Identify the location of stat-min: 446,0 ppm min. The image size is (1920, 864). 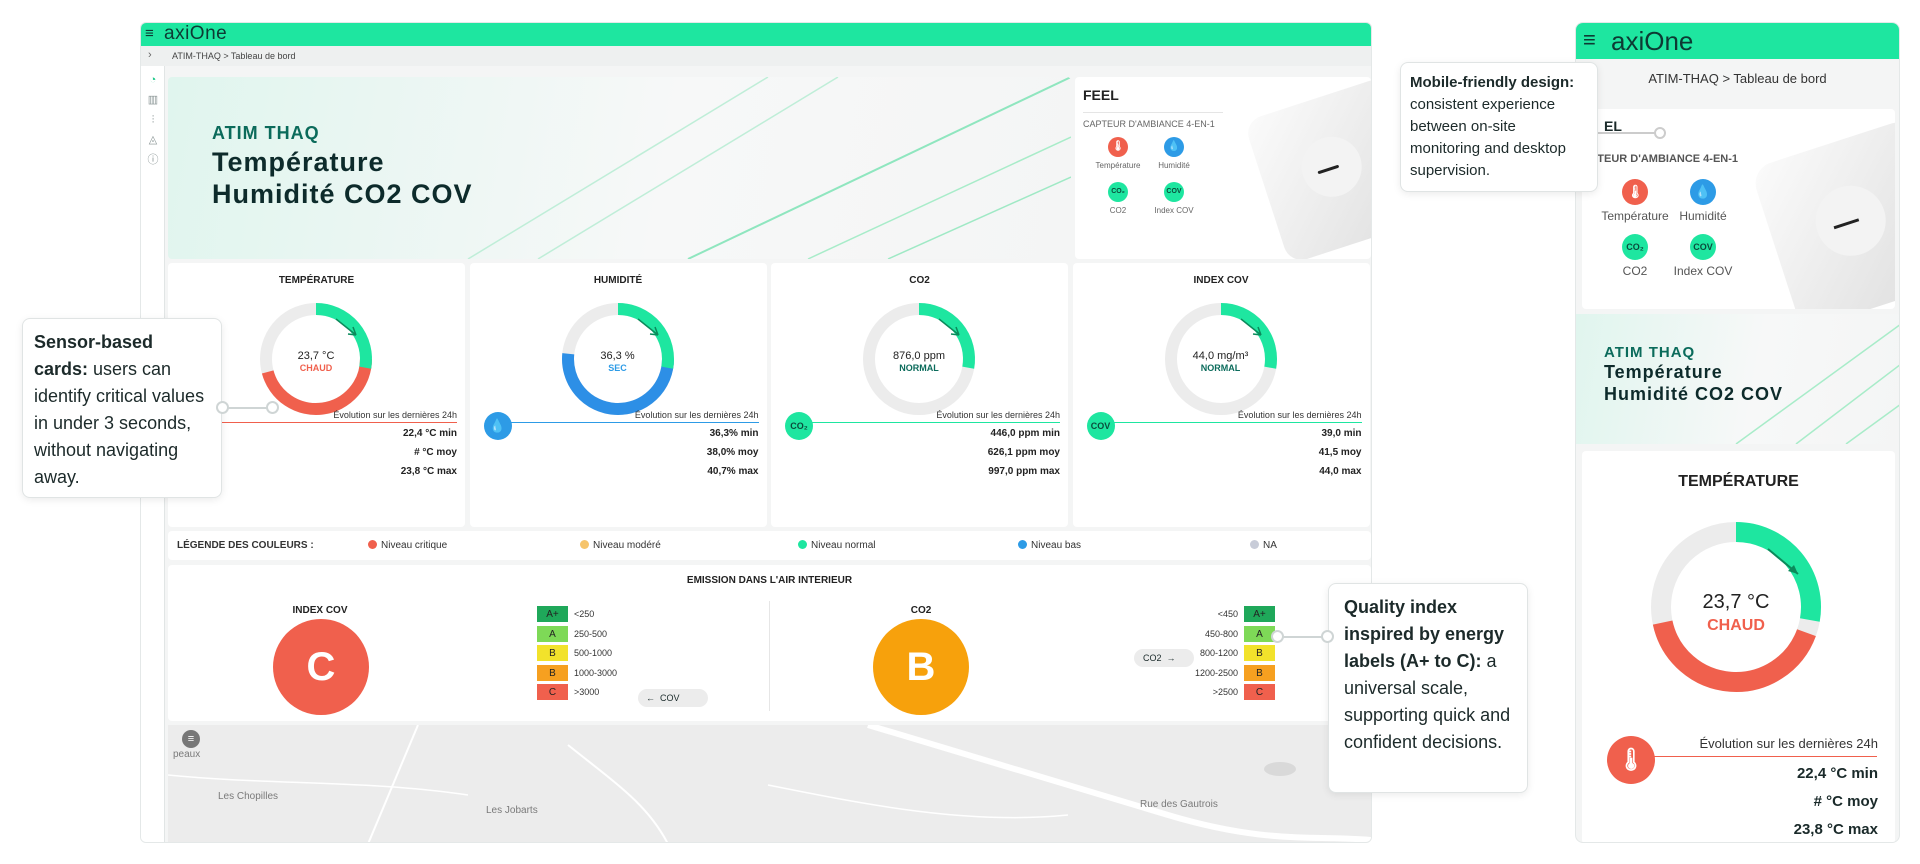
(1025, 433).